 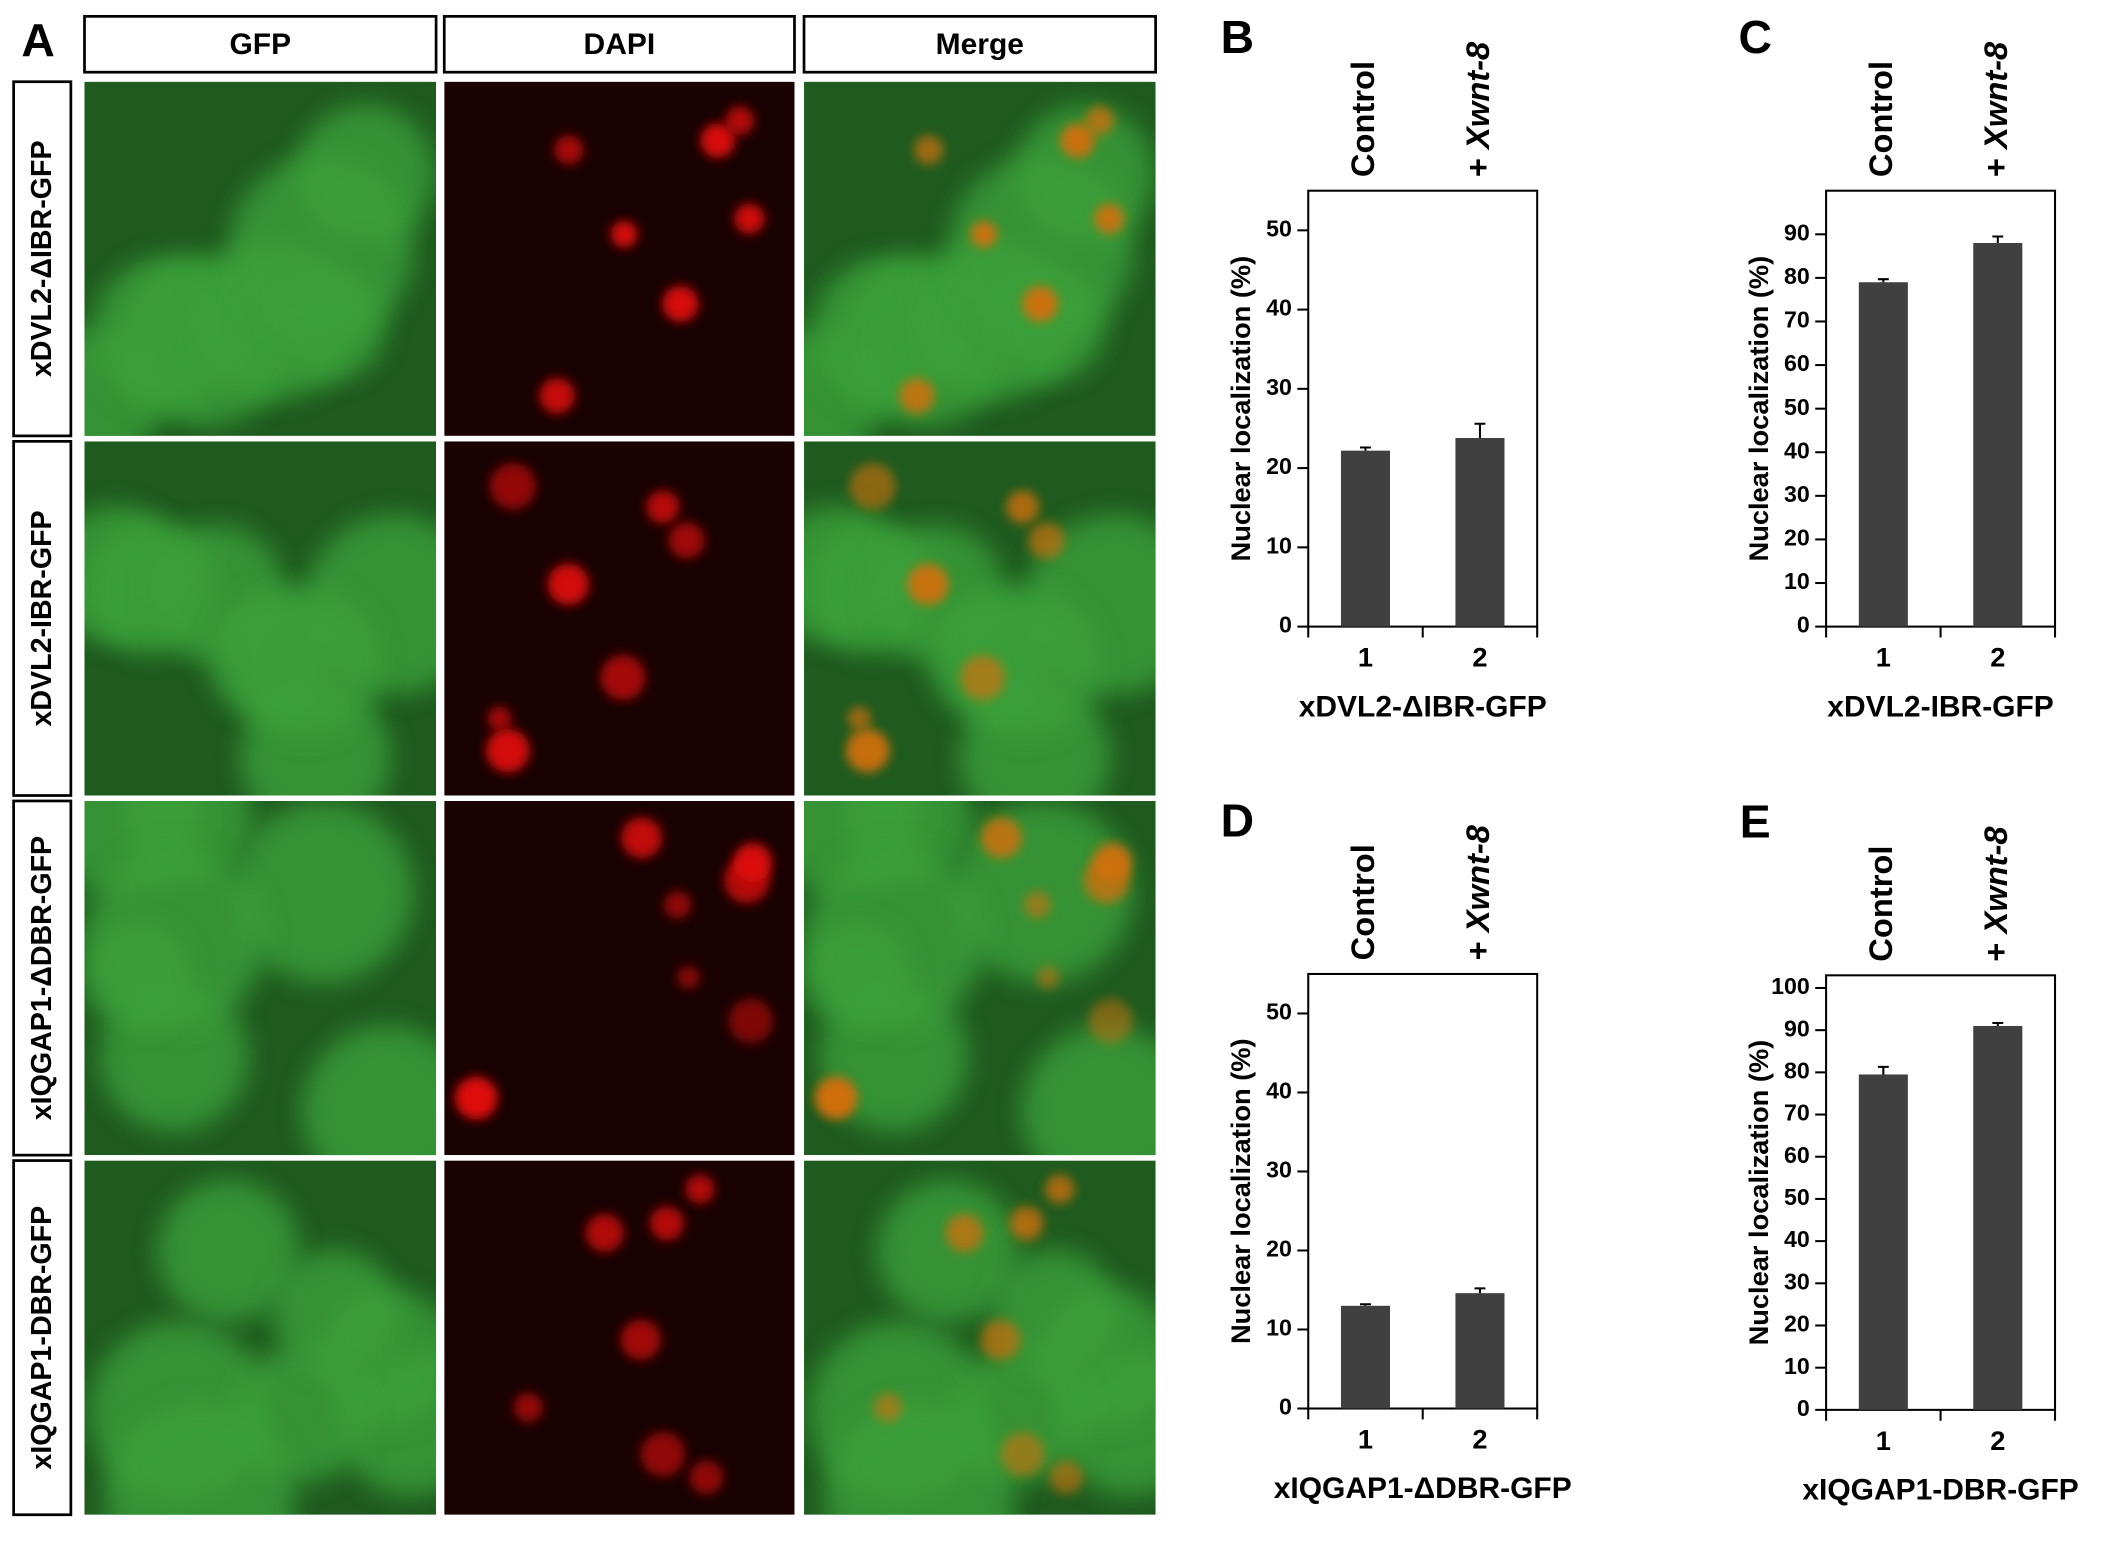 I want to click on column-header: Merge, so click(x=980, y=44).